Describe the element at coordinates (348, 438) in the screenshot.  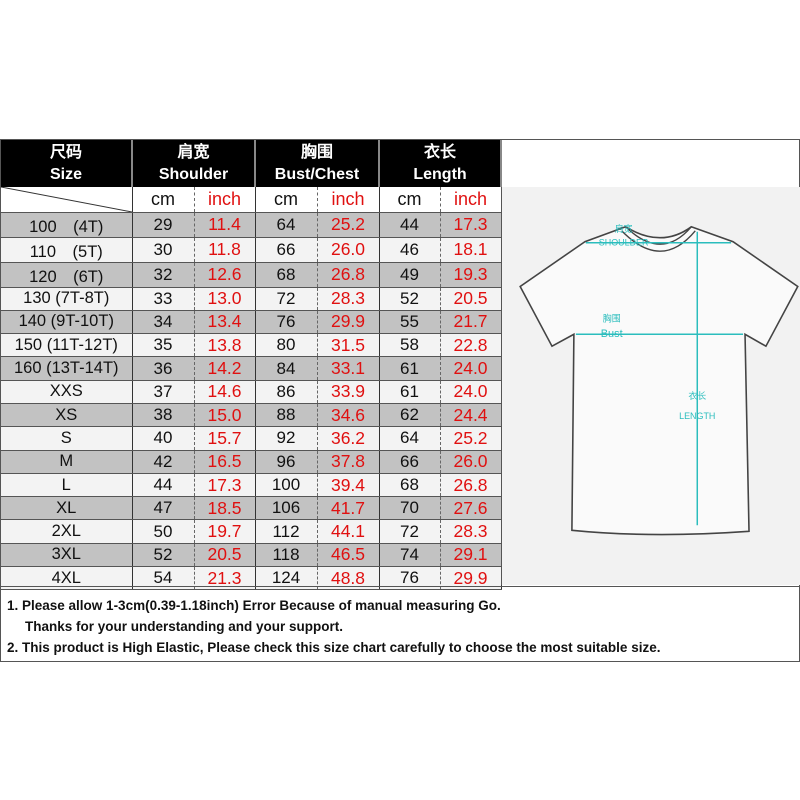
I see `inch-cell: 36.2` at that location.